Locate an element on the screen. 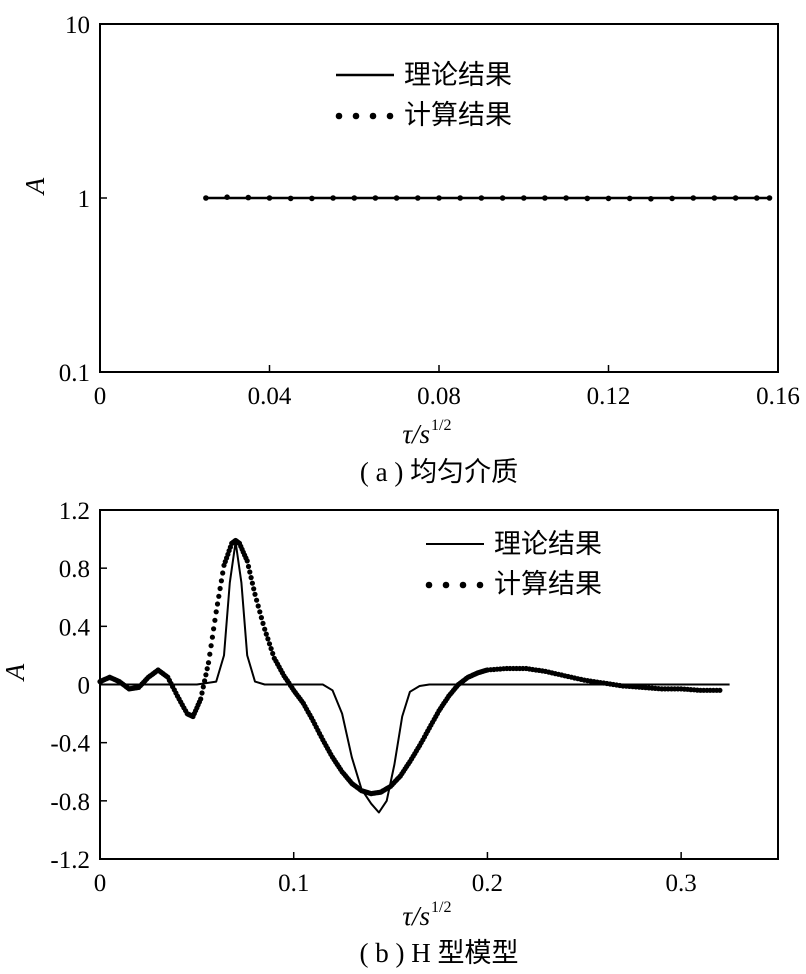 The height and width of the screenshot is (974, 806). y-tick-label: 1.2 is located at coordinates (74, 511).